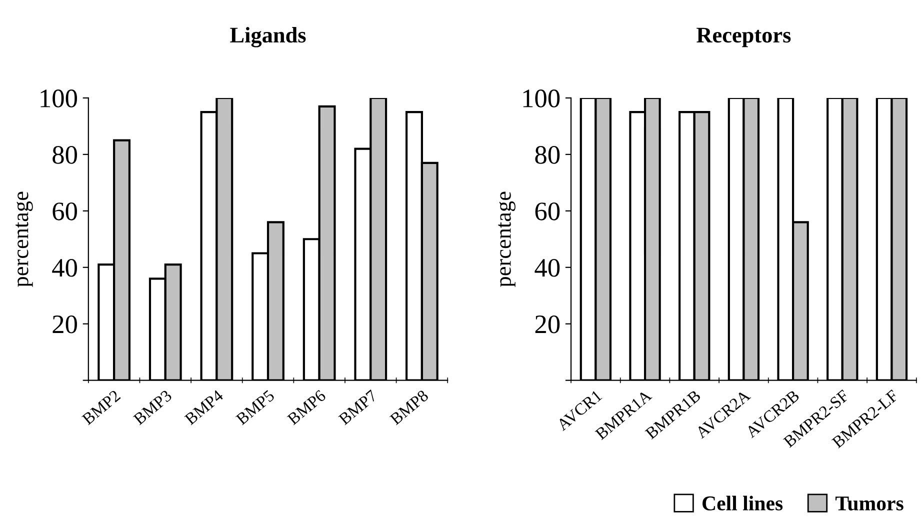 The width and height of the screenshot is (921, 521). I want to click on legend-label: Cell lines, so click(742, 503).